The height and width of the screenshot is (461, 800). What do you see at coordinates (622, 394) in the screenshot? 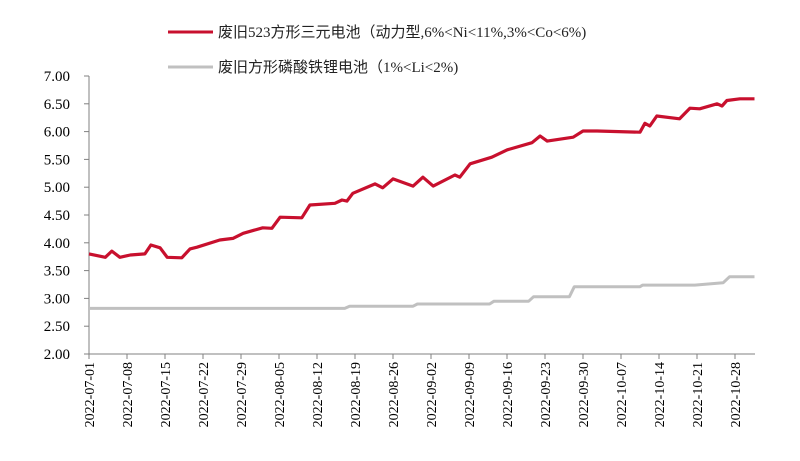
I see `x-tick-label: 2022-10-07` at bounding box center [622, 394].